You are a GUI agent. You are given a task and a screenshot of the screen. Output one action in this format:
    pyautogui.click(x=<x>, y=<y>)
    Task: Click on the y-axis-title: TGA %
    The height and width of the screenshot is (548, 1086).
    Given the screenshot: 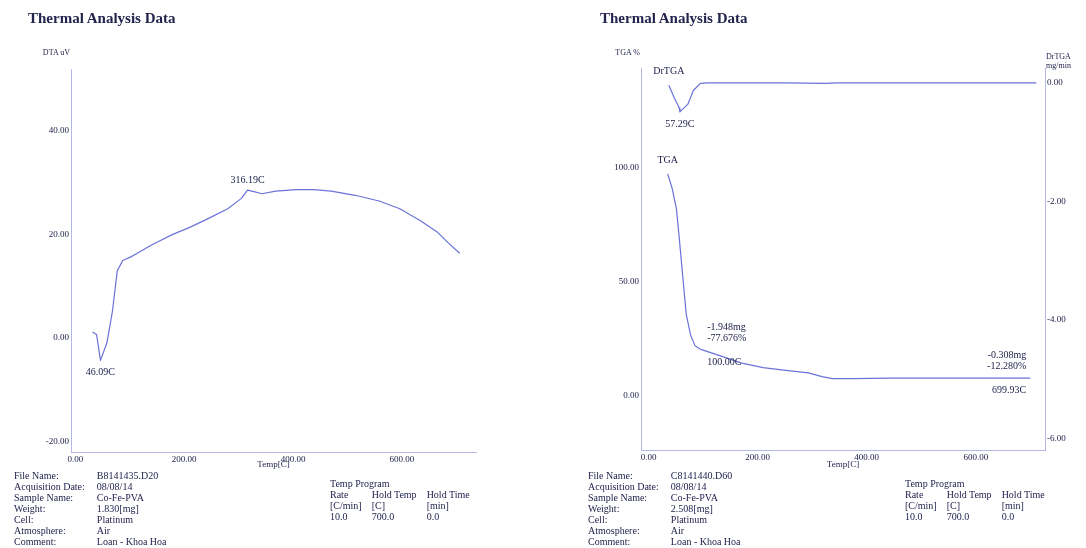 What is the action you would take?
    pyautogui.click(x=627, y=52)
    